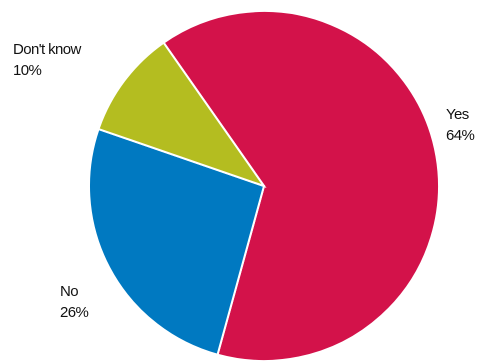 The image size is (480, 363). Describe the element at coordinates (47, 49) in the screenshot. I see `slice-name-dont-know: Don't know` at that location.